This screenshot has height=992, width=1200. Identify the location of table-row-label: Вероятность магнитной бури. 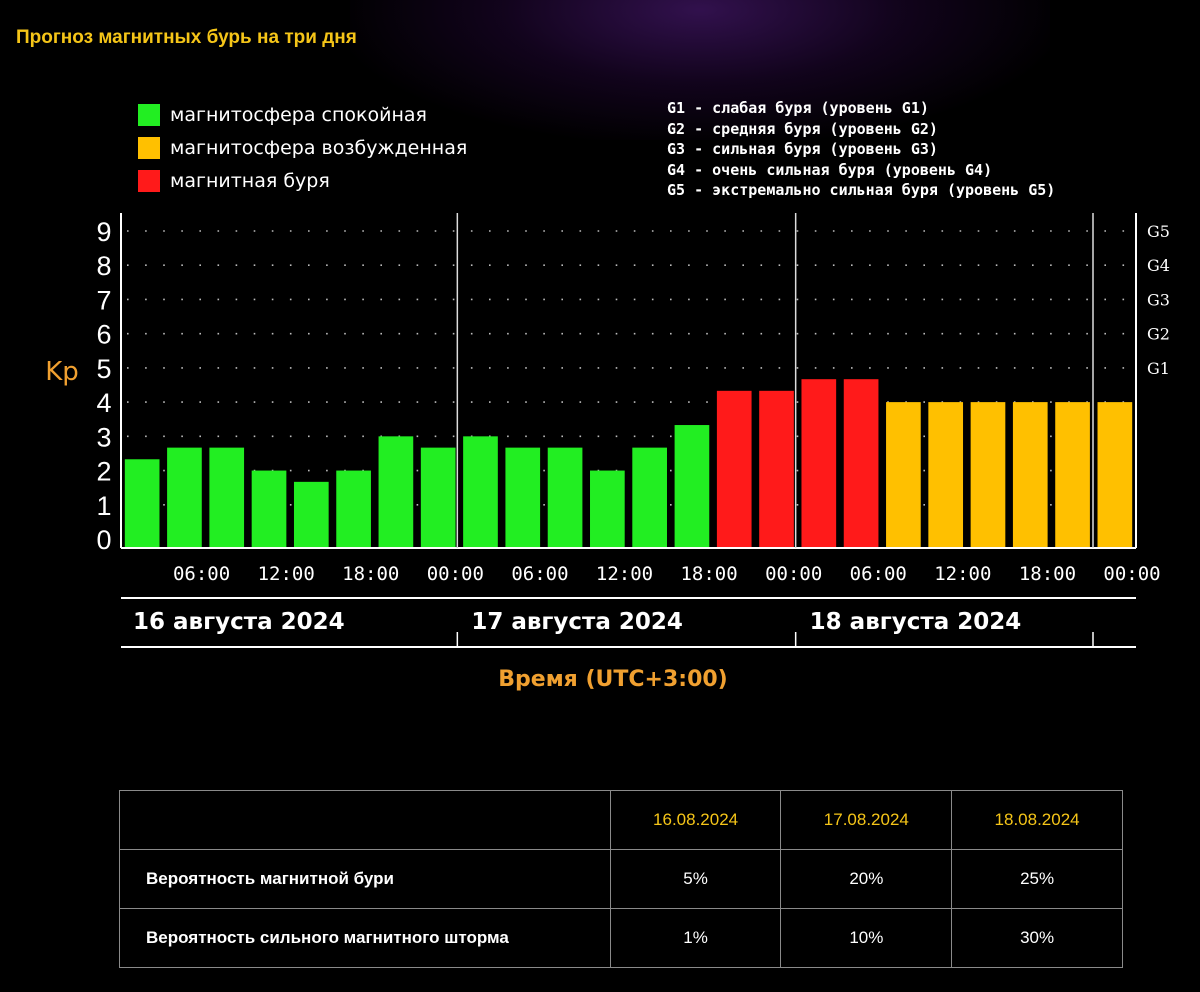
(365, 879).